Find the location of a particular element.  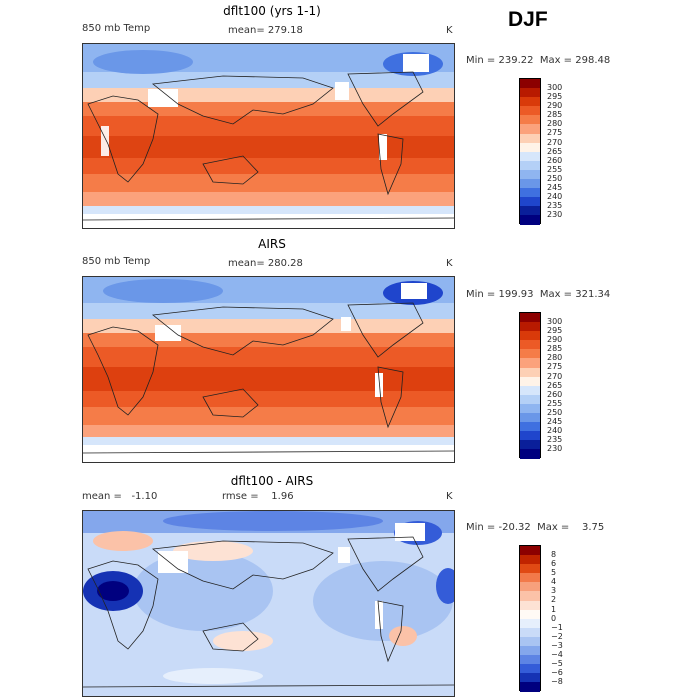

panel1-unit: K is located at coordinates (449, 30).